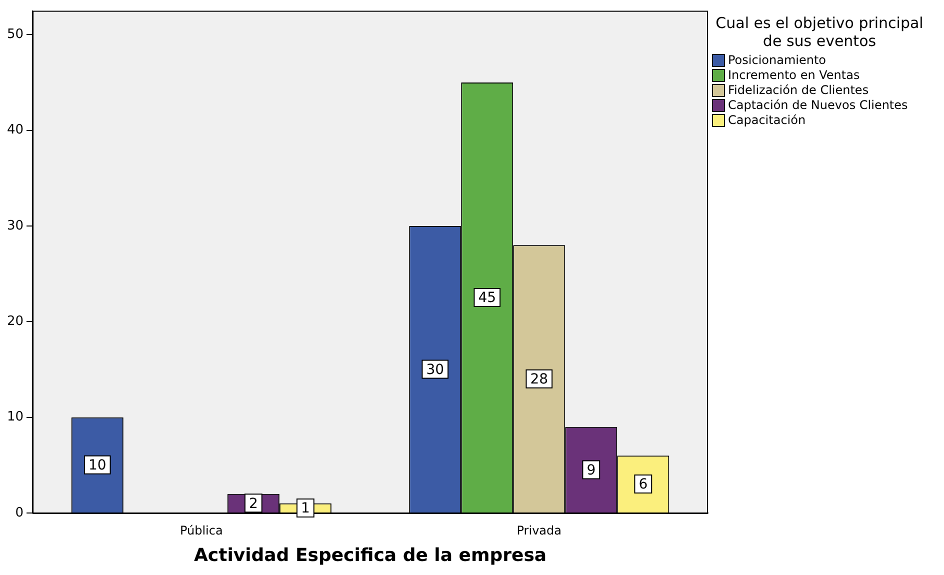 The height and width of the screenshot is (575, 944). I want to click on y-tick-label: 50, so click(15, 34).